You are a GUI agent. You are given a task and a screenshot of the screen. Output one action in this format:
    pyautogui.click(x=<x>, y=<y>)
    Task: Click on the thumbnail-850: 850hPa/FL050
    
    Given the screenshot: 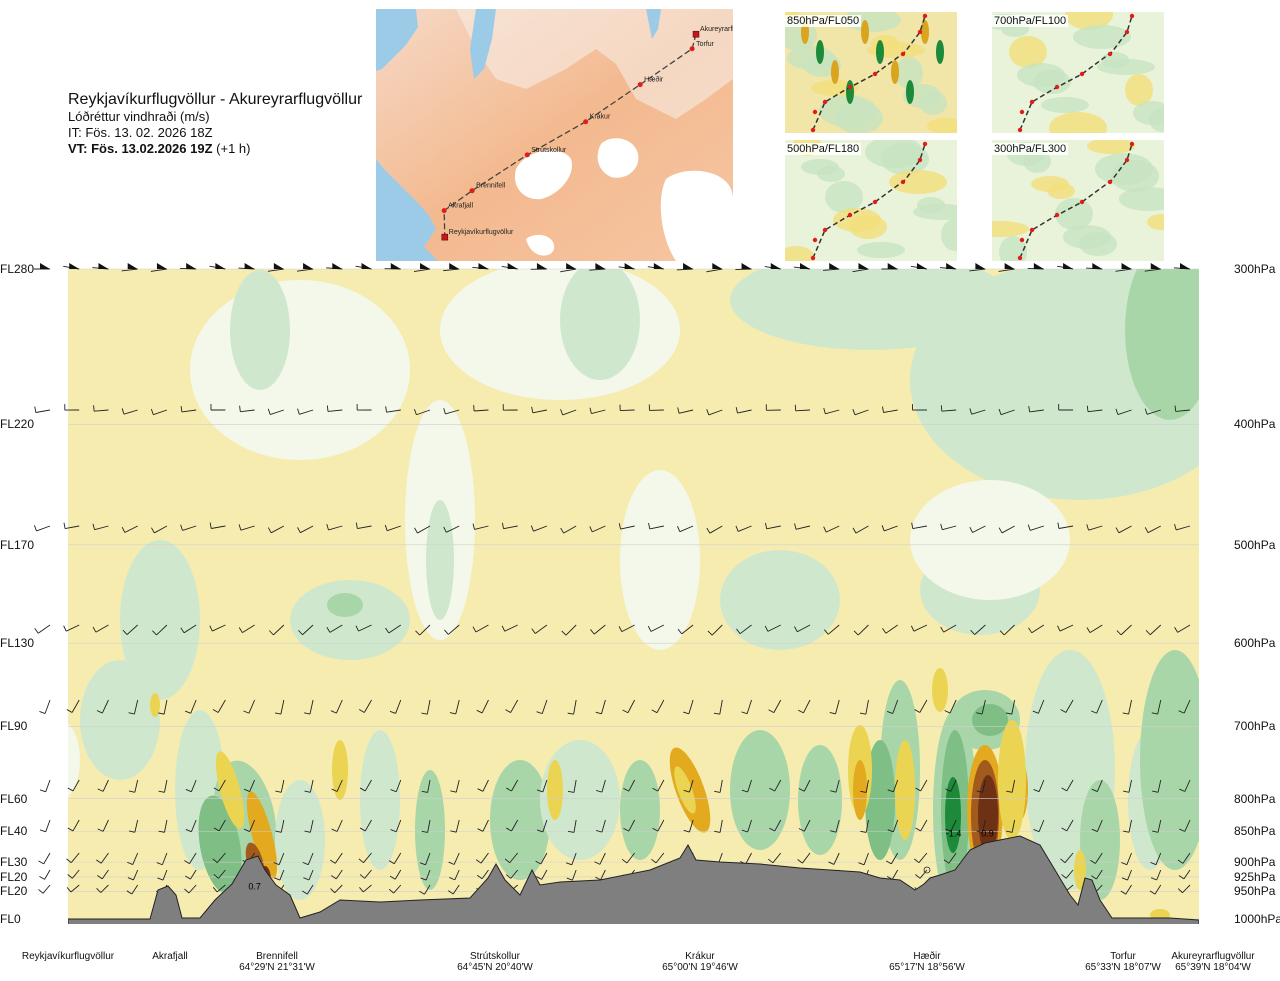 What is the action you would take?
    pyautogui.click(x=871, y=72)
    